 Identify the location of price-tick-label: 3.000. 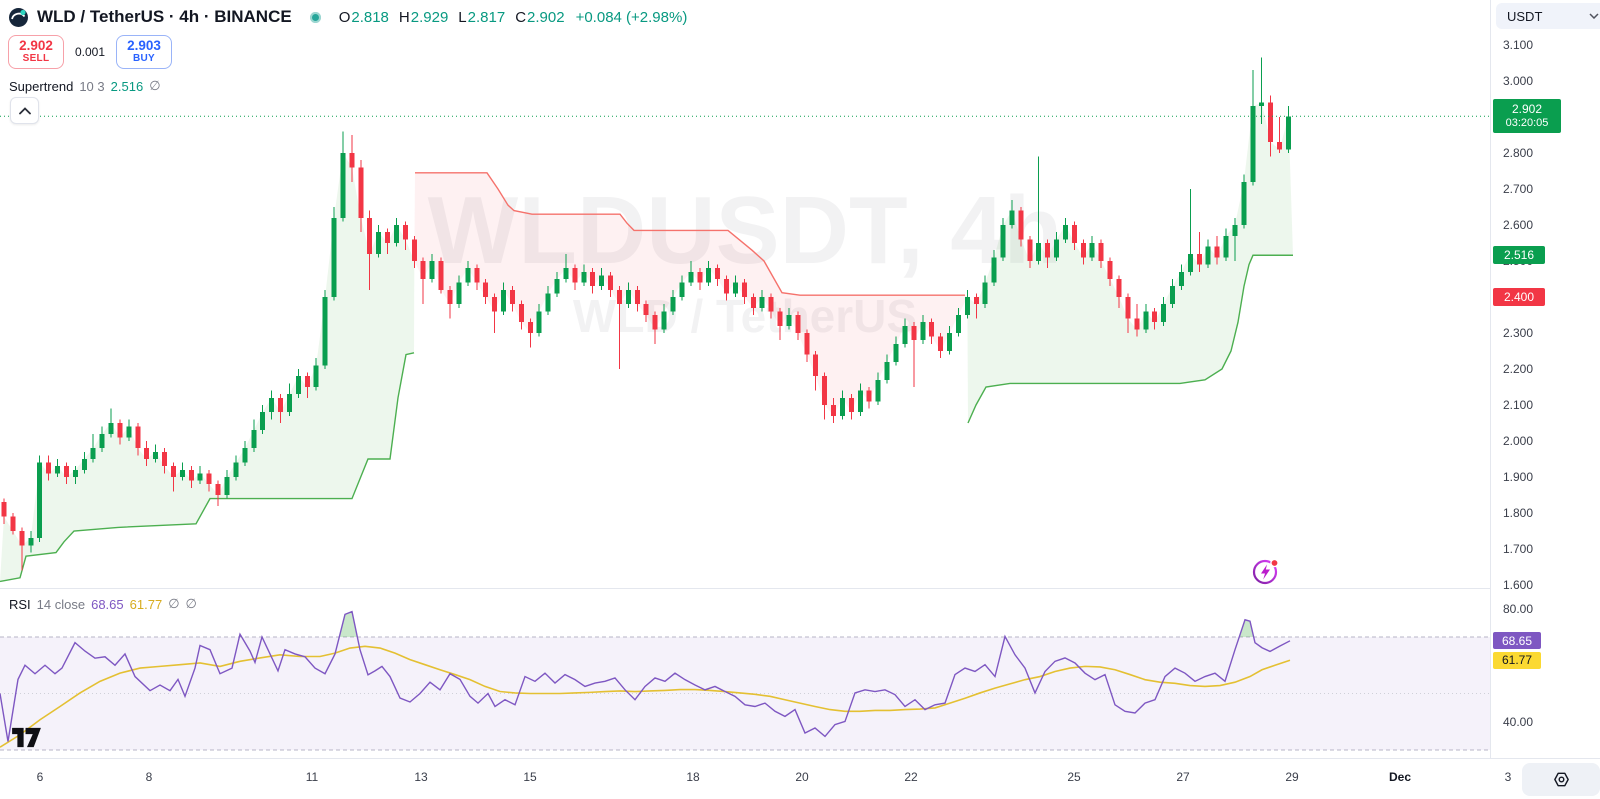
(1518, 81).